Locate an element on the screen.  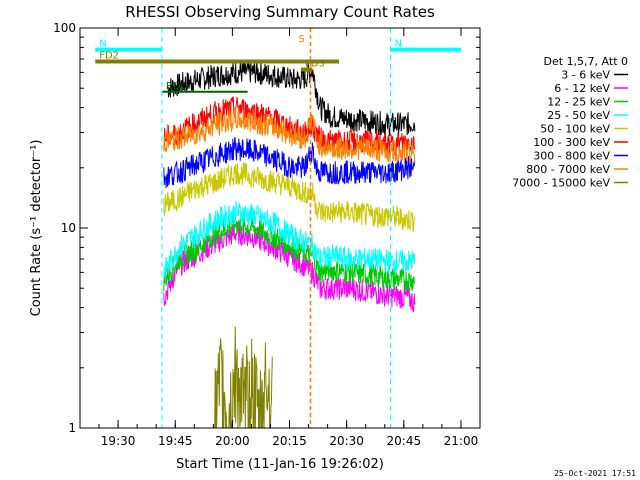
chart-title: RHESSI Observing Summary Count Rates is located at coordinates (280, 12).